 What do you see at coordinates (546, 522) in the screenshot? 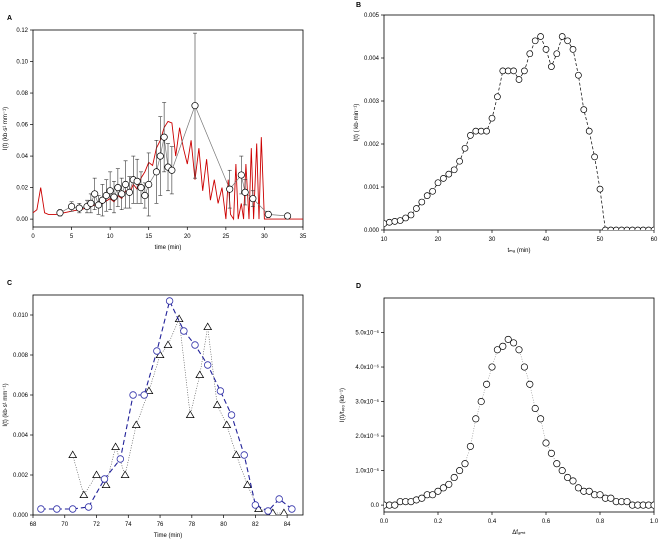
I see `chart-d-x-tick-label: 0.6` at bounding box center [546, 522].